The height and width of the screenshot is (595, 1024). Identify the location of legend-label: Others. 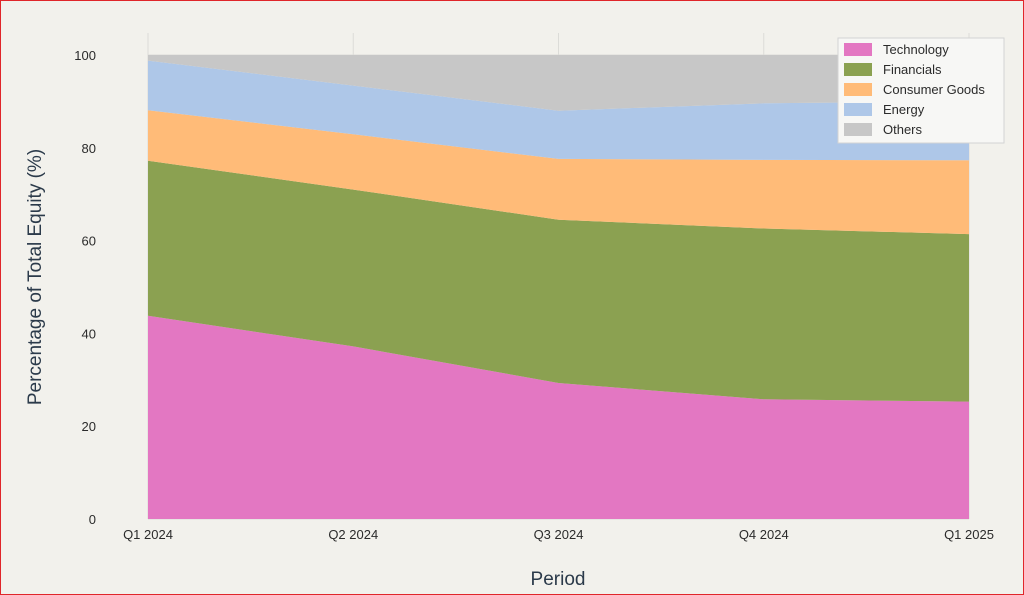
(903, 129).